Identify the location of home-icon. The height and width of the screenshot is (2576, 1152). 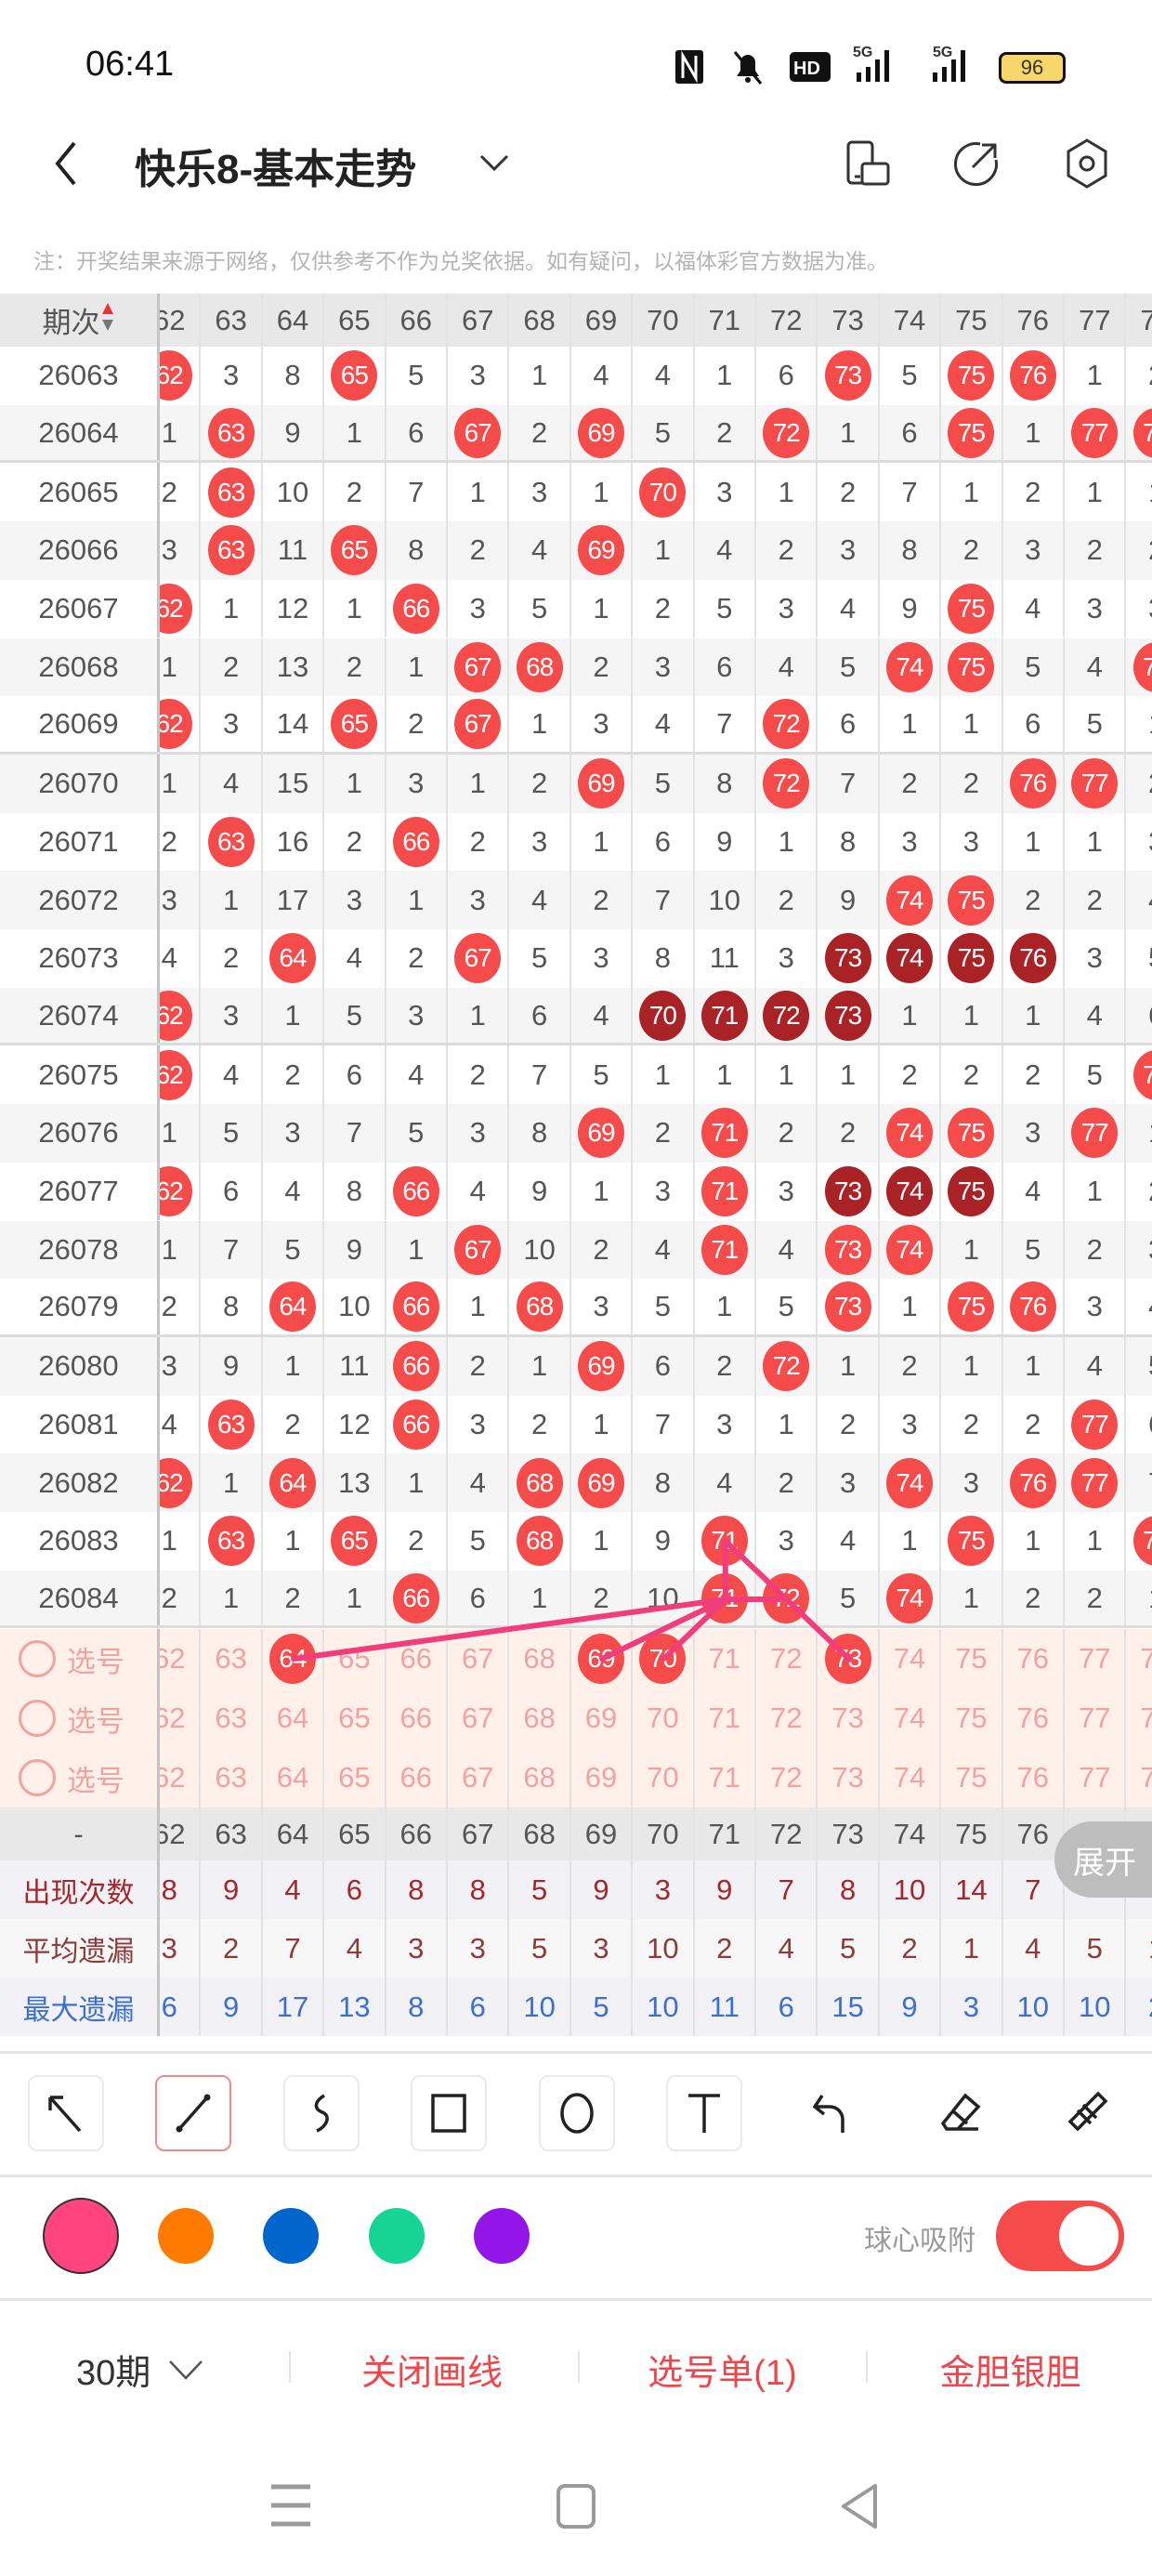
(576, 2506).